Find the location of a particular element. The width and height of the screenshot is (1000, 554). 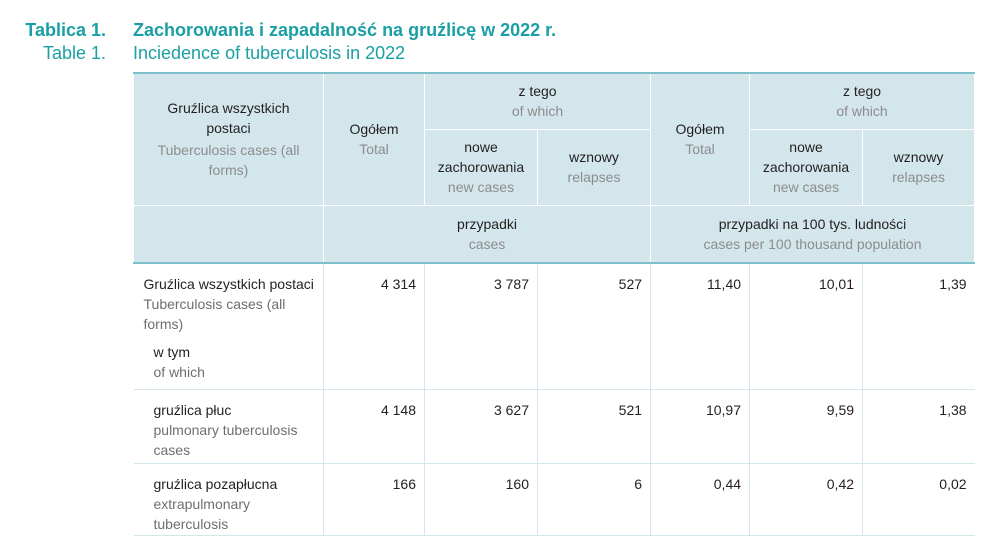

header-new-cases: nowe zachorowania new cases is located at coordinates (481, 167).